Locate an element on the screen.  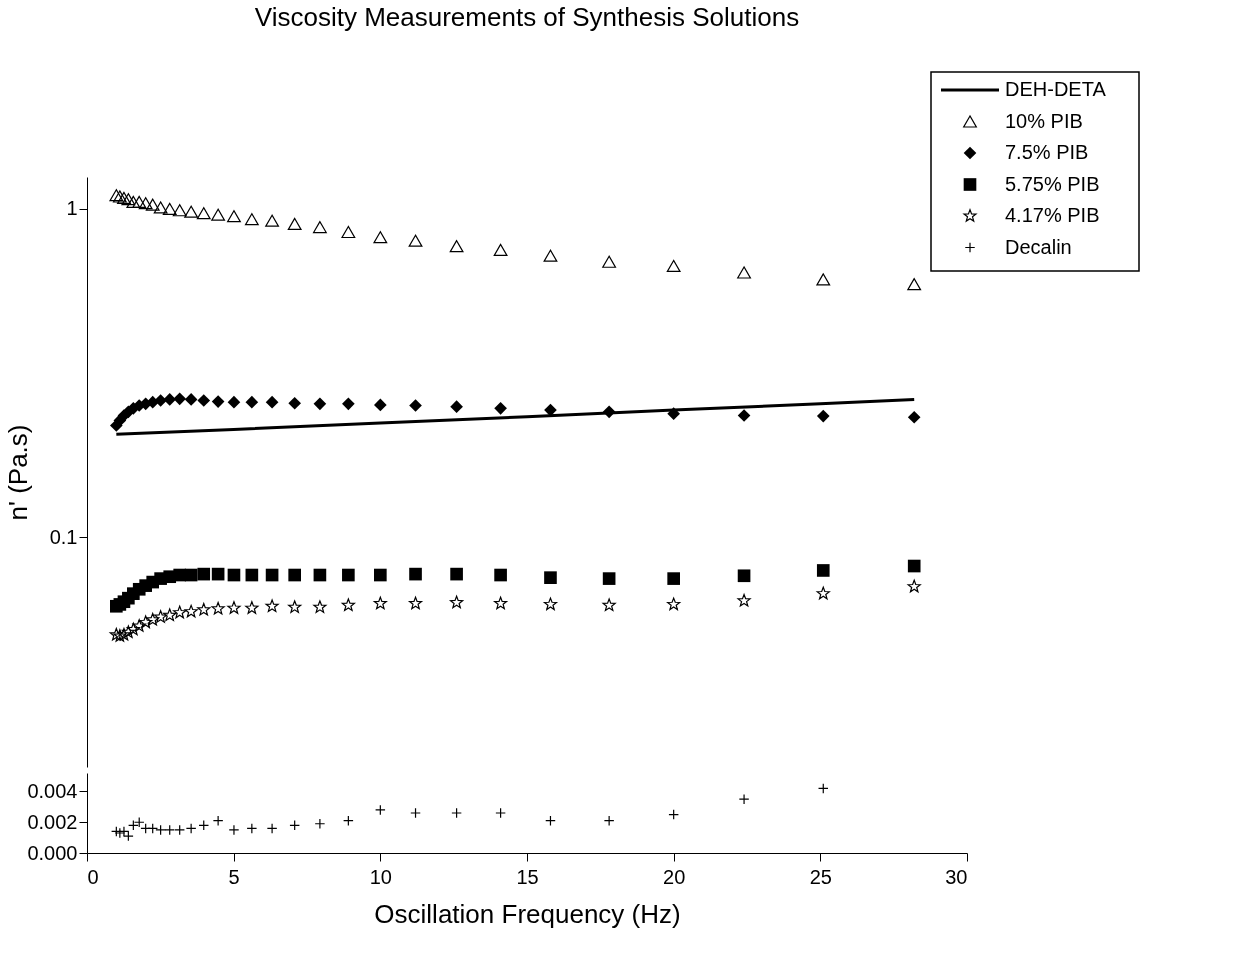
y-tick-label: 0.004 is located at coordinates (52, 790).